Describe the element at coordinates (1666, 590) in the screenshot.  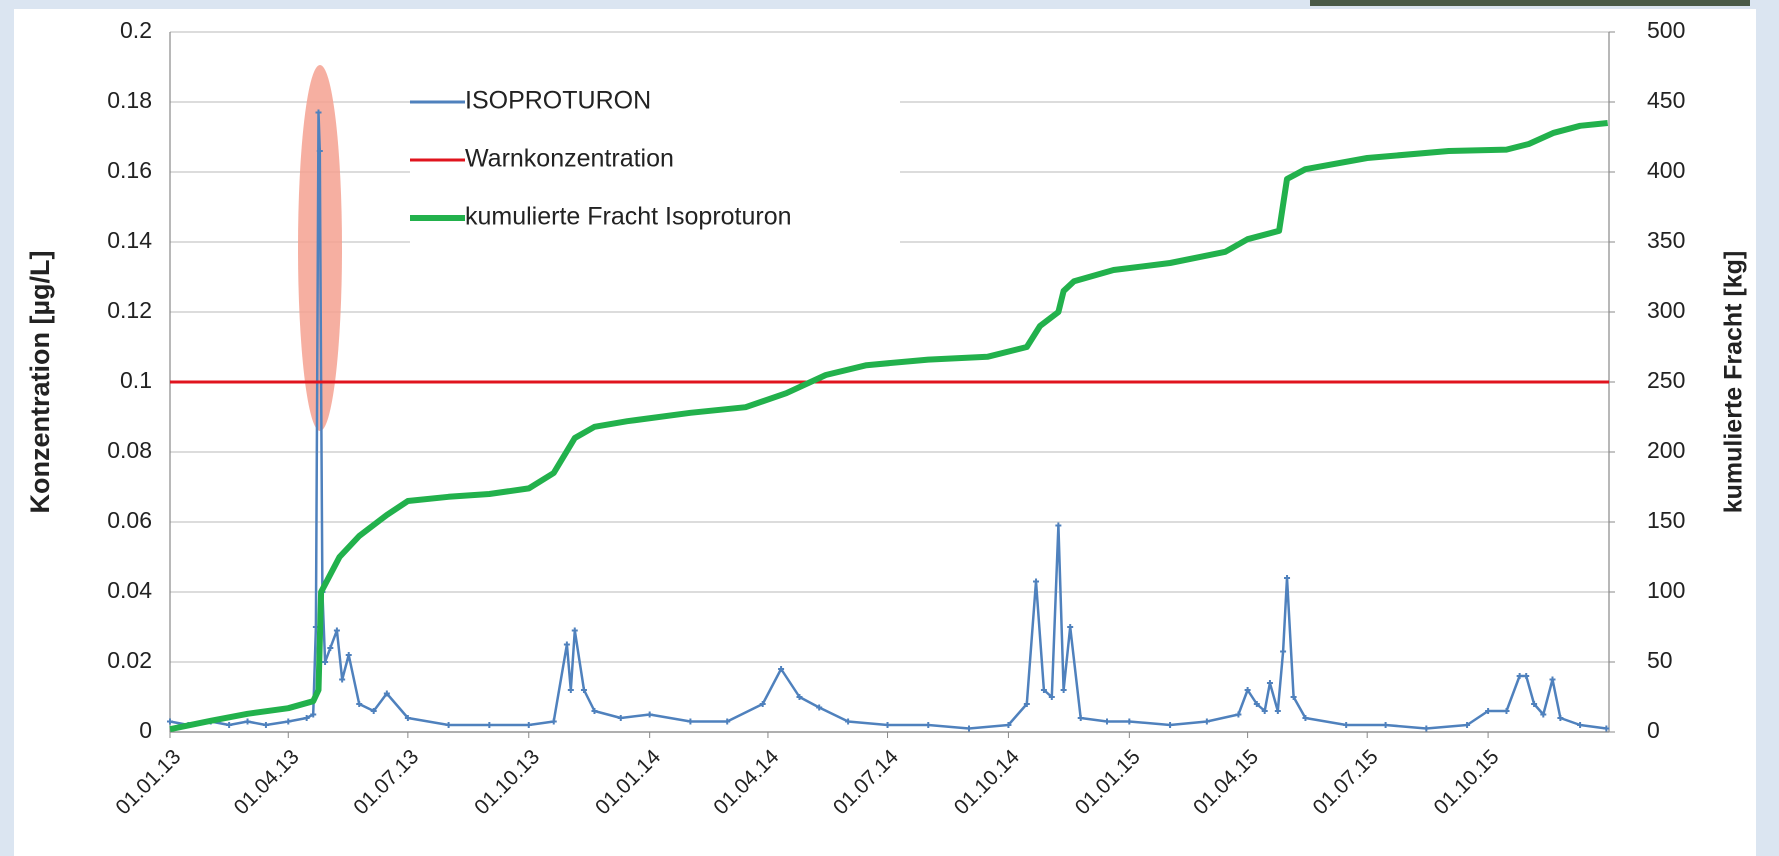
I see `y2-tick-label: 100` at that location.